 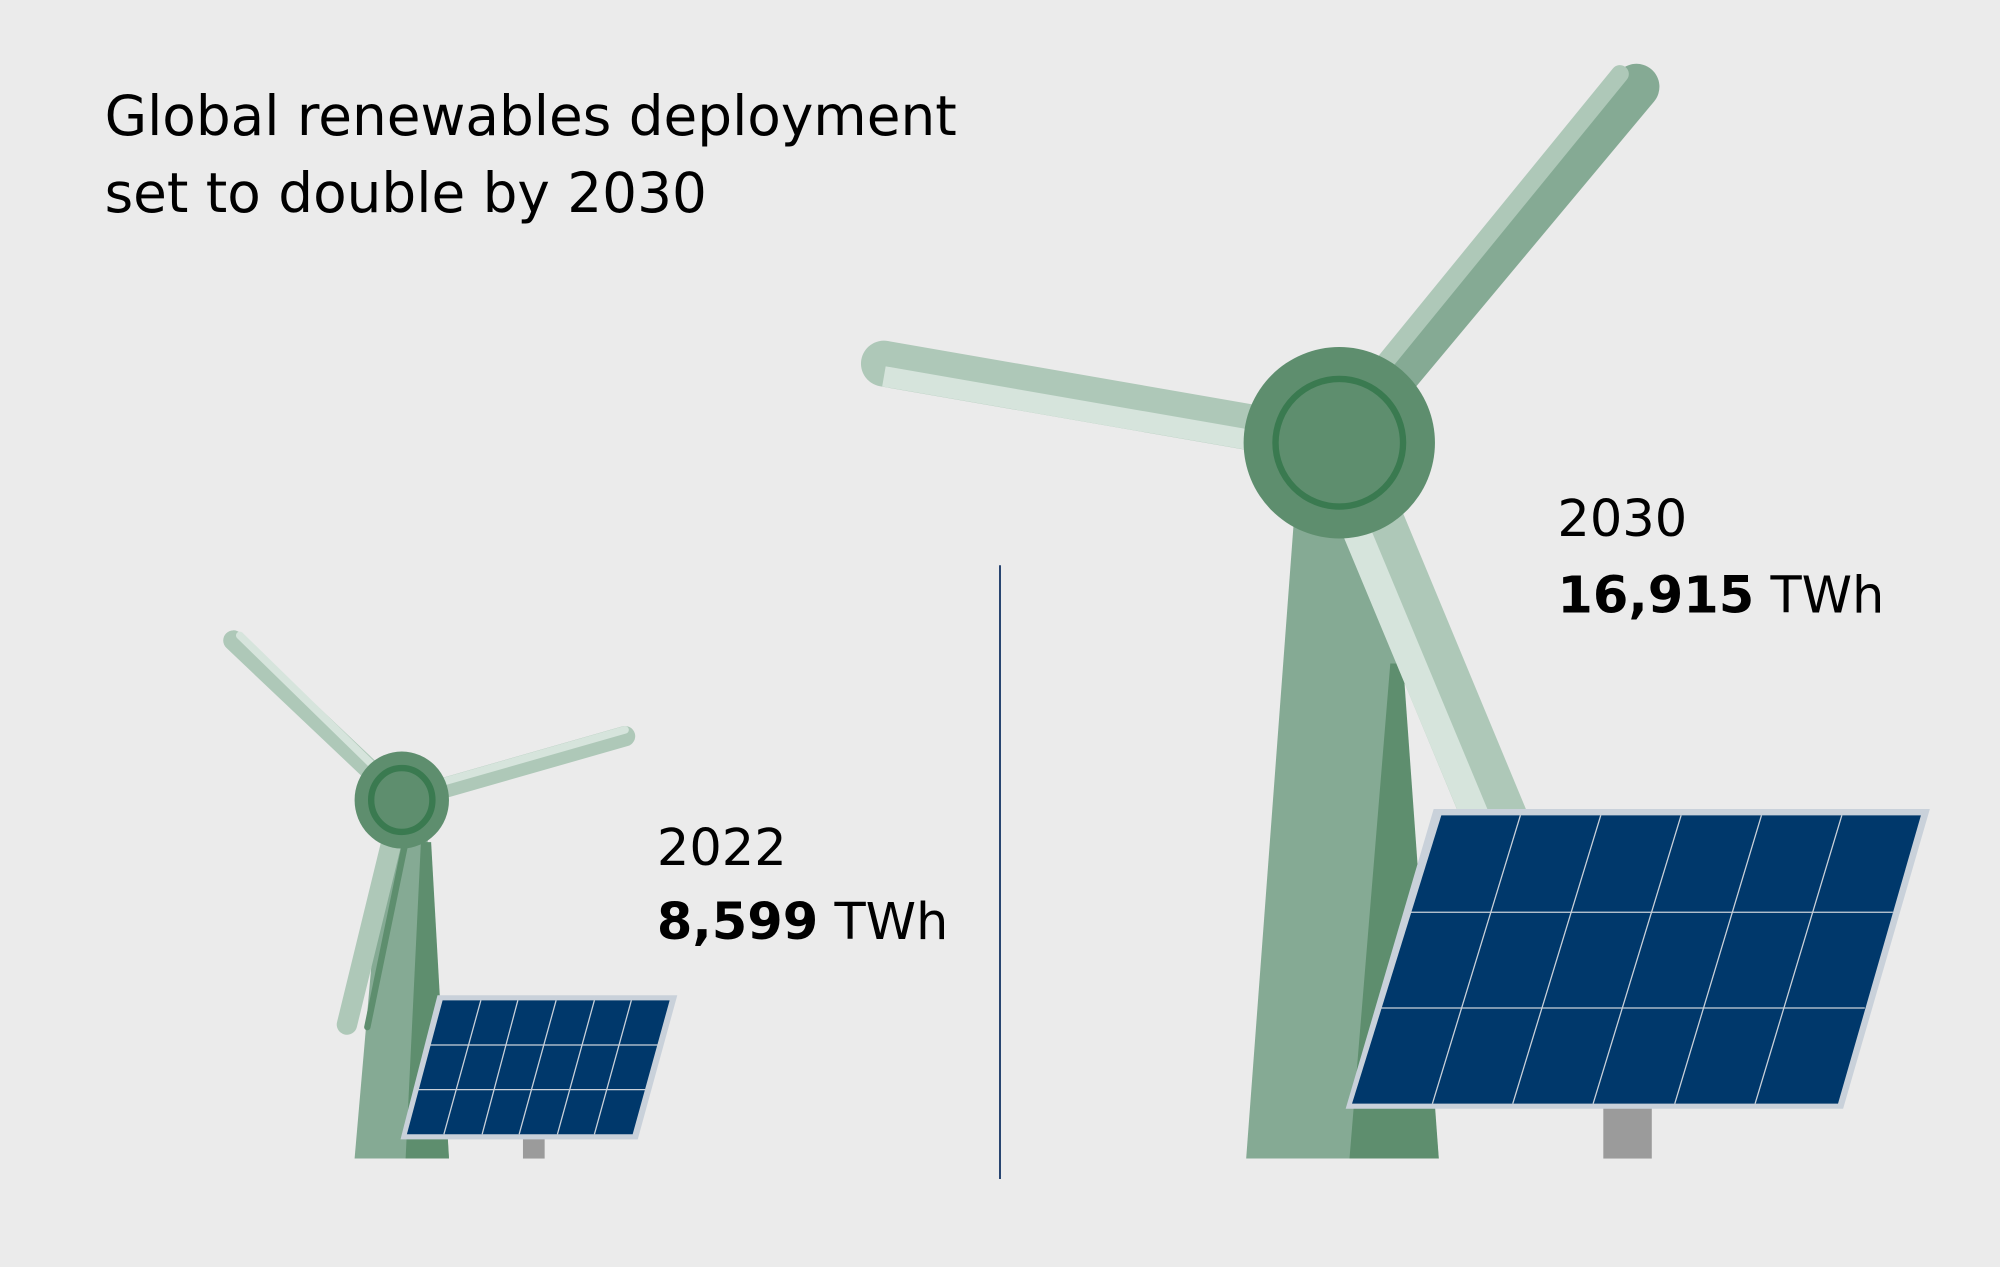 What do you see at coordinates (1819, 595) in the screenshot?
I see `value-2030-unit: TWh` at bounding box center [1819, 595].